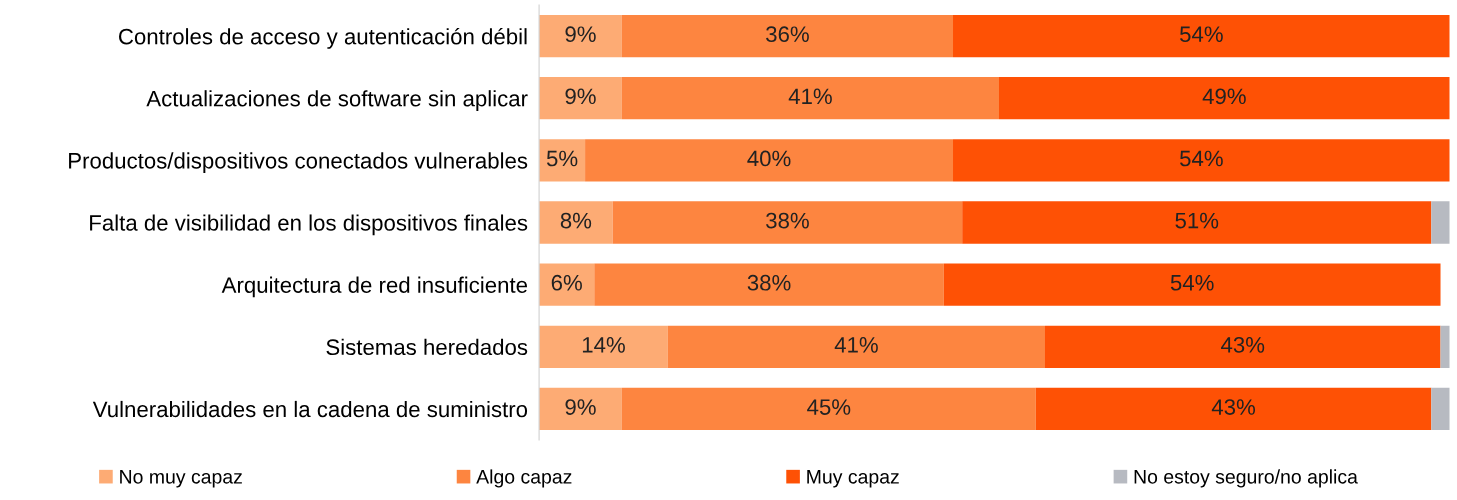 The height and width of the screenshot is (500, 1457). I want to click on data-label: 45%, so click(829, 407).